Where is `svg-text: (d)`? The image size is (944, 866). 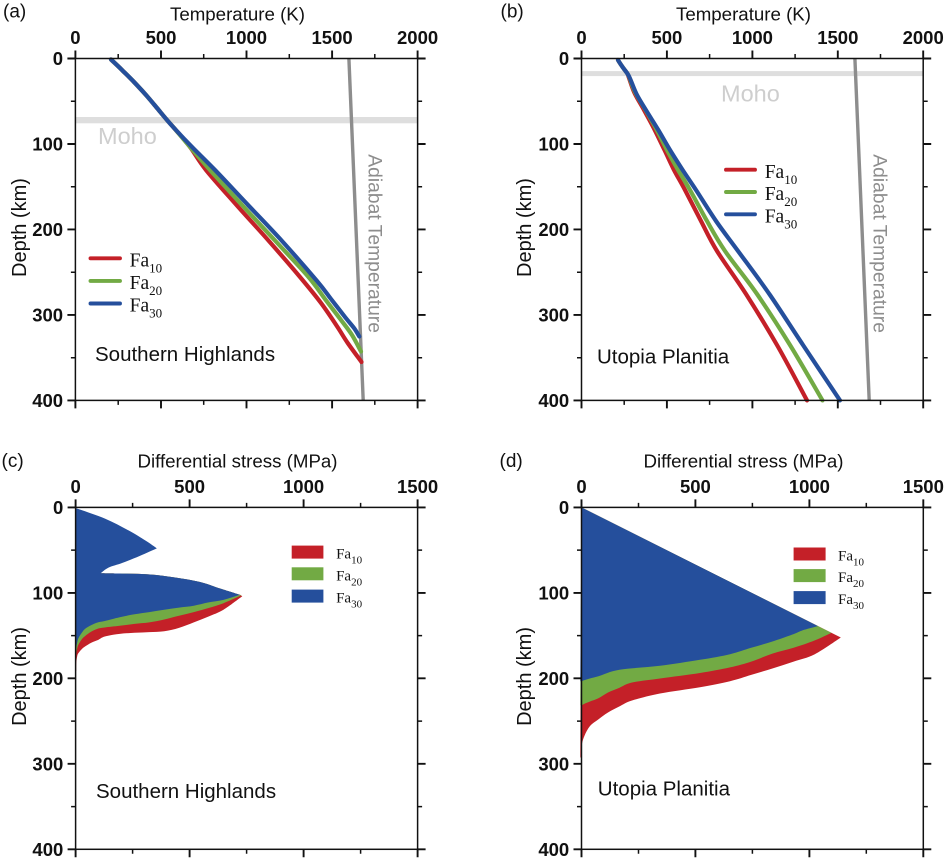
svg-text: (d) is located at coordinates (511, 461).